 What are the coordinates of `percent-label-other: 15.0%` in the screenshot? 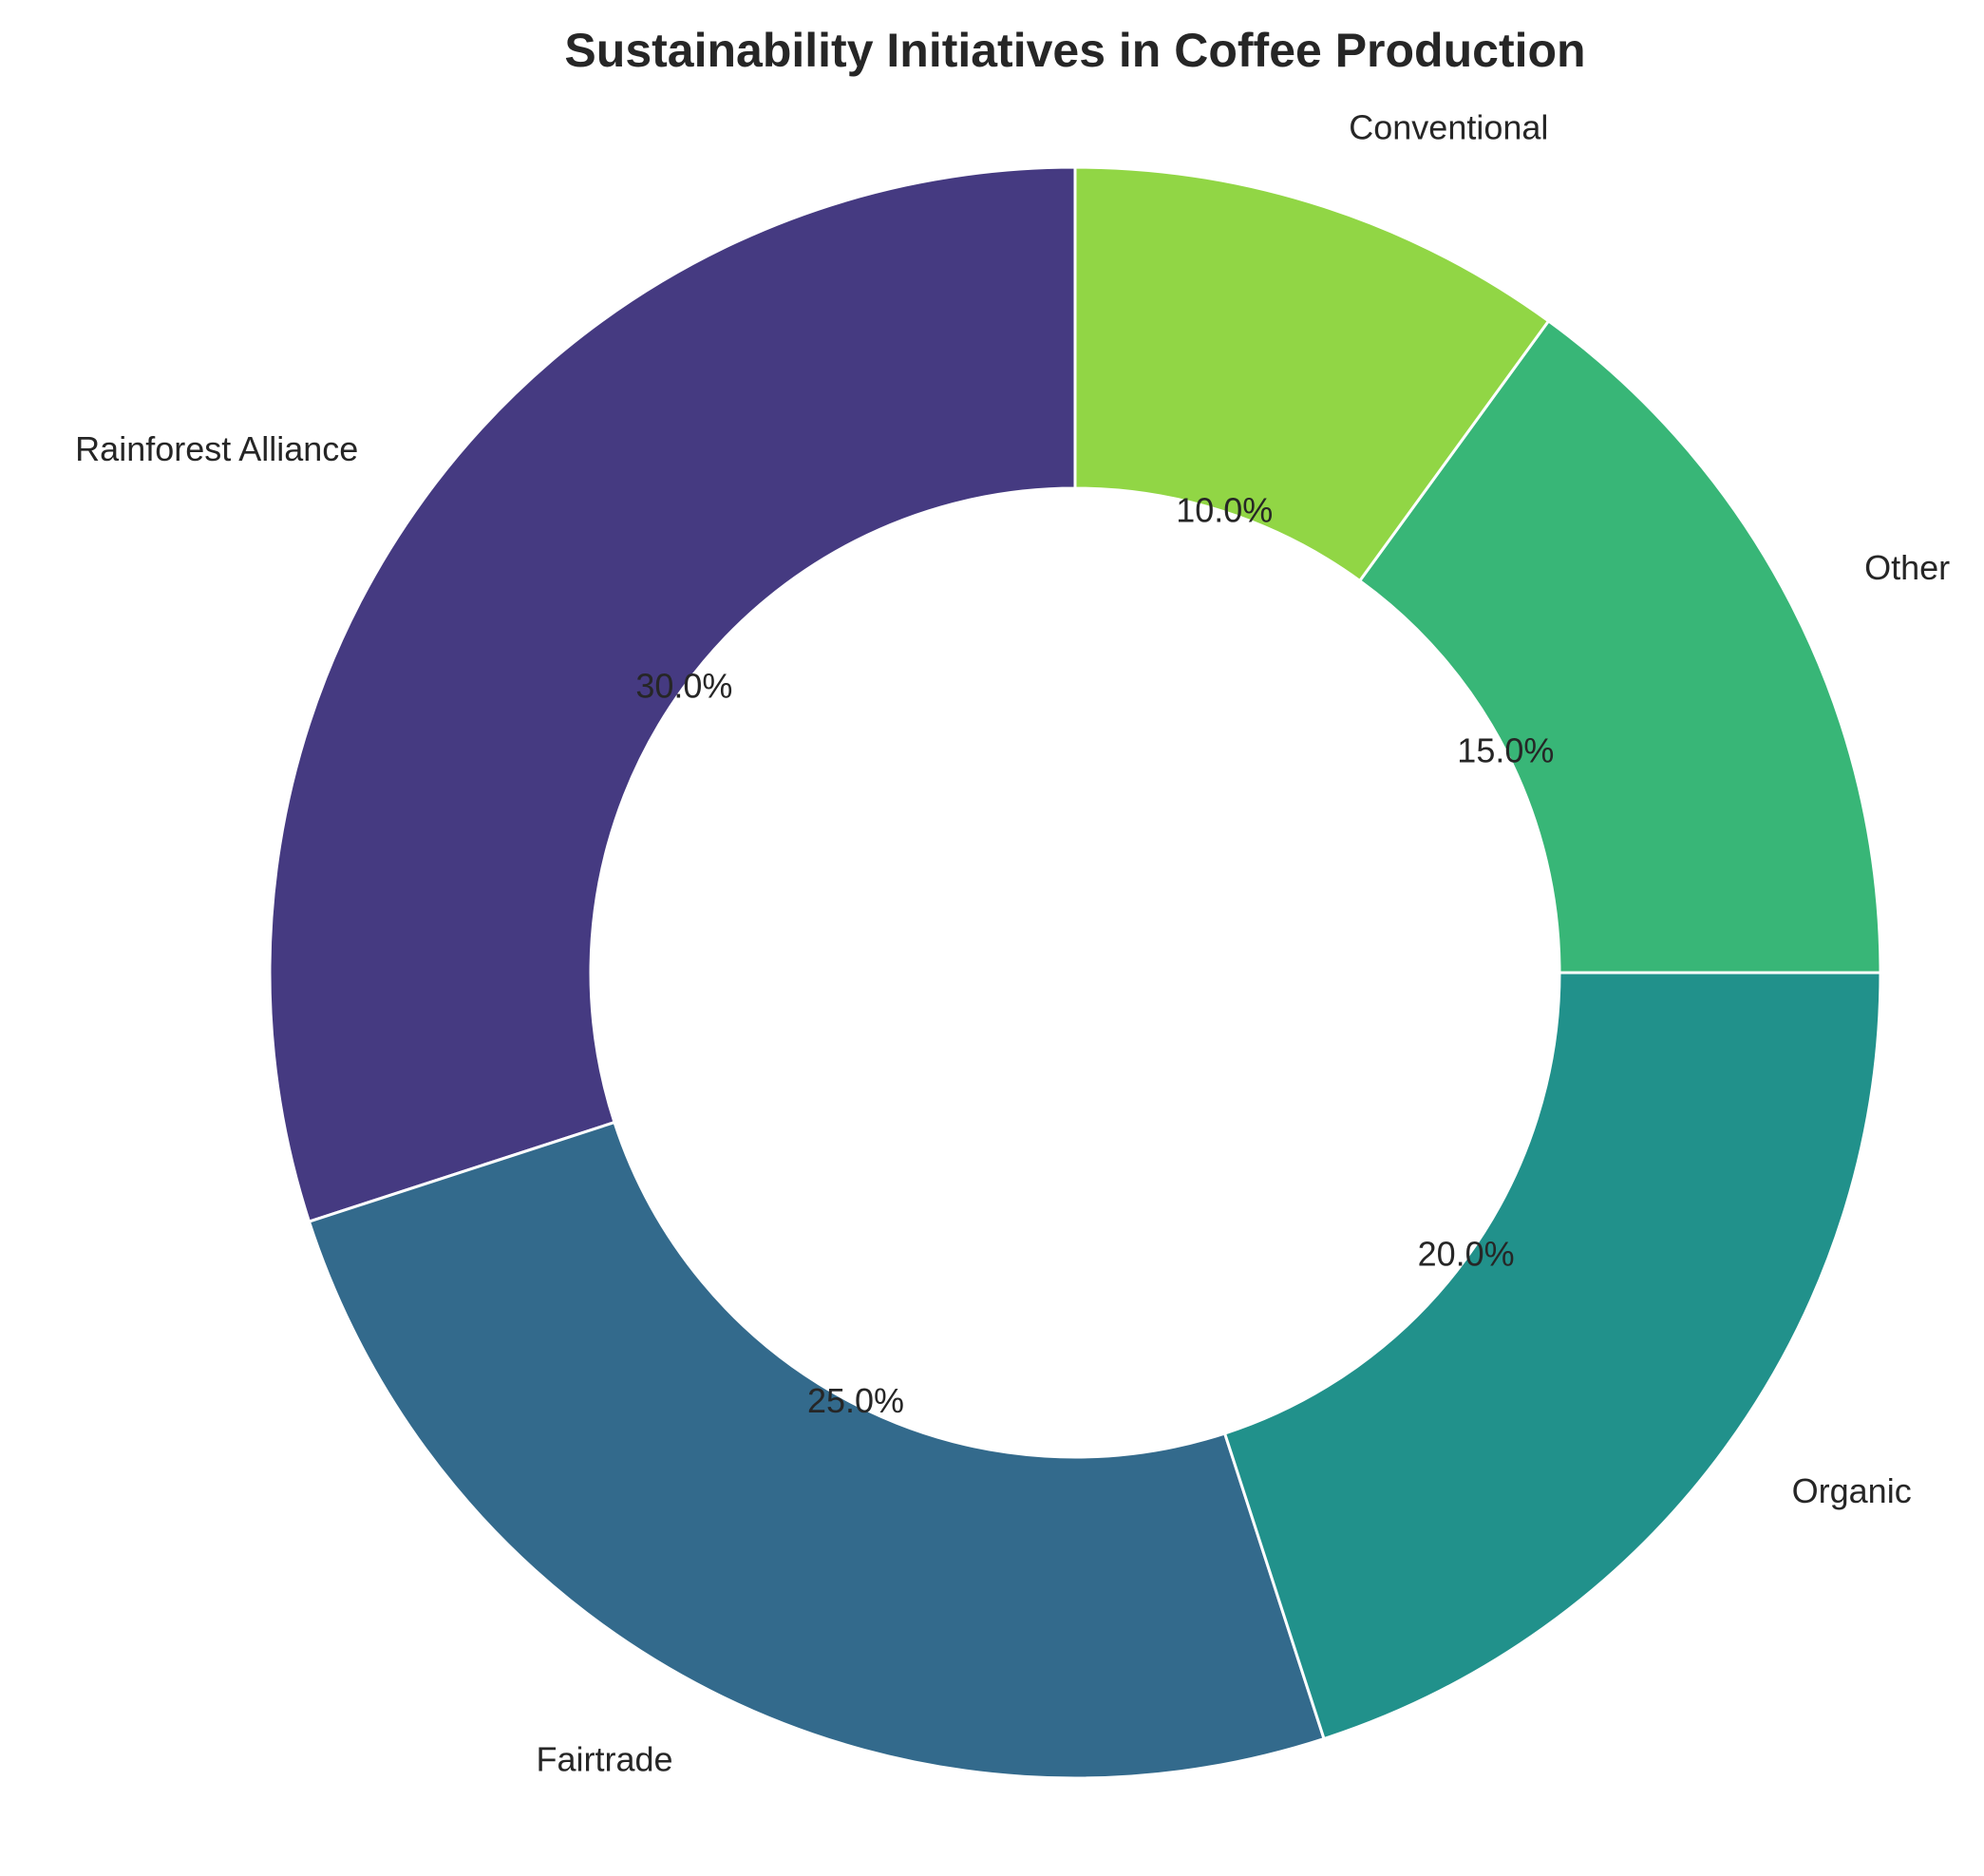 It's located at (1505, 751).